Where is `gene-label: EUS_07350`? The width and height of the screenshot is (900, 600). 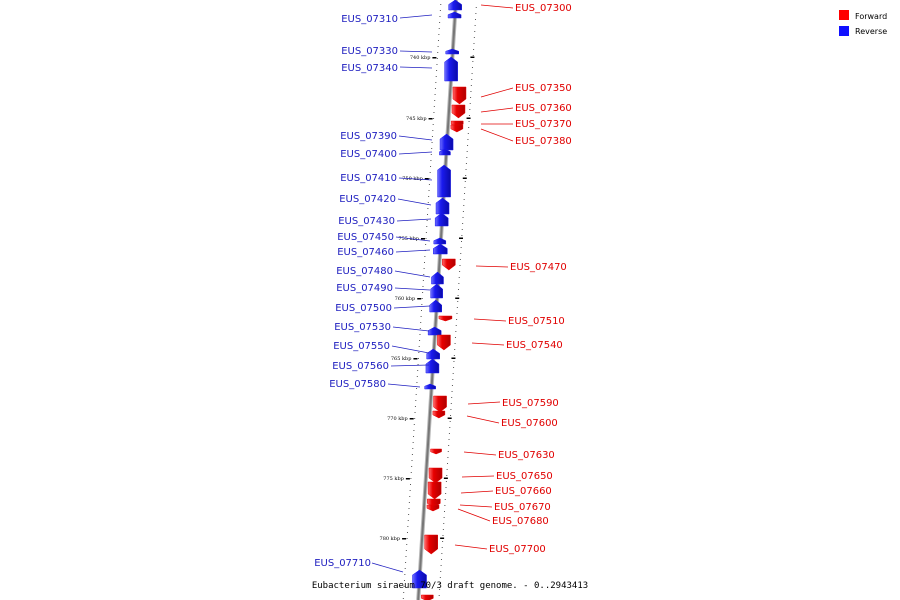 gene-label: EUS_07350 is located at coordinates (543, 88).